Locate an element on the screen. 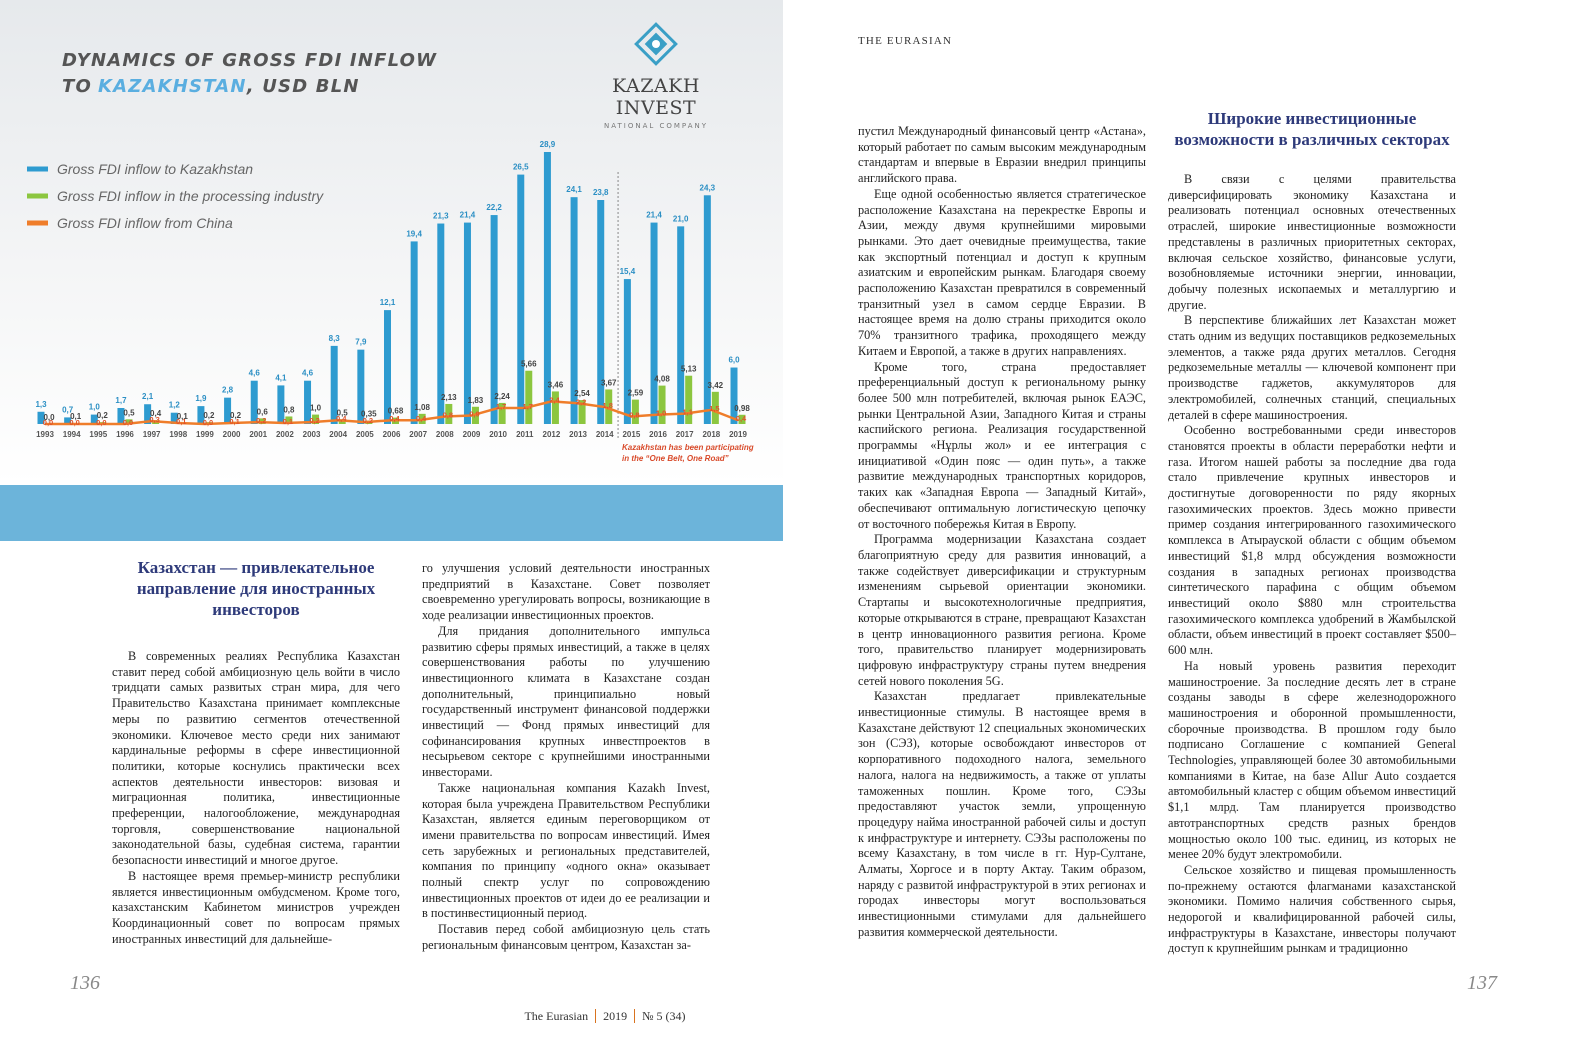 The image size is (1587, 1058). x-tick-label: 2011 is located at coordinates (525, 434).